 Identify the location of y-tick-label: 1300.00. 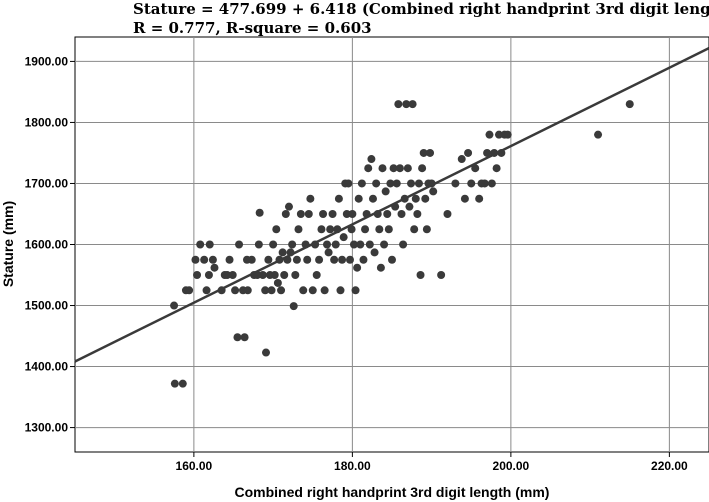
(47, 428).